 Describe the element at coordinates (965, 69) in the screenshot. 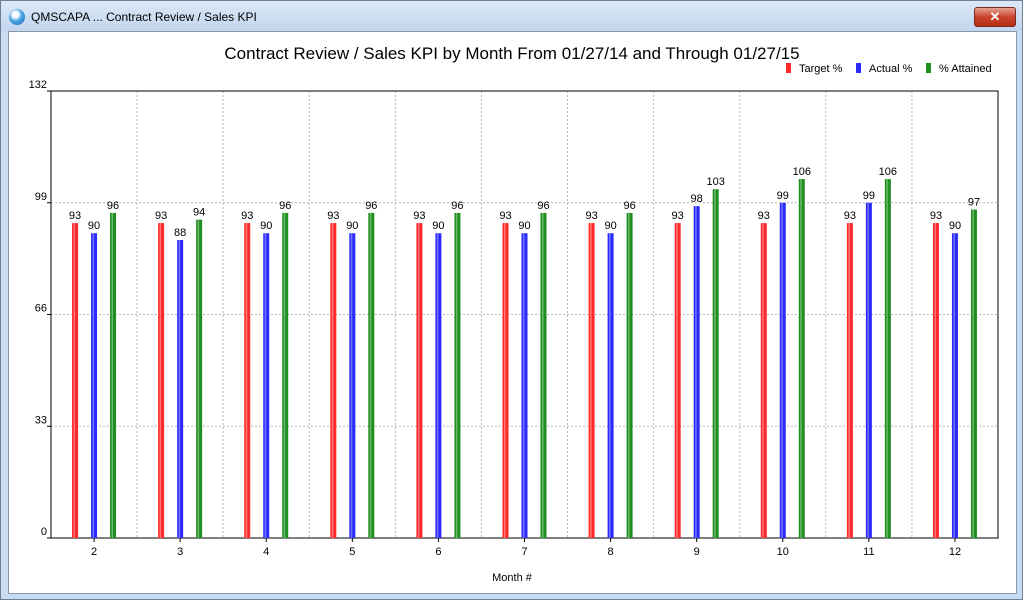

I see `legend-label: % Attained` at that location.